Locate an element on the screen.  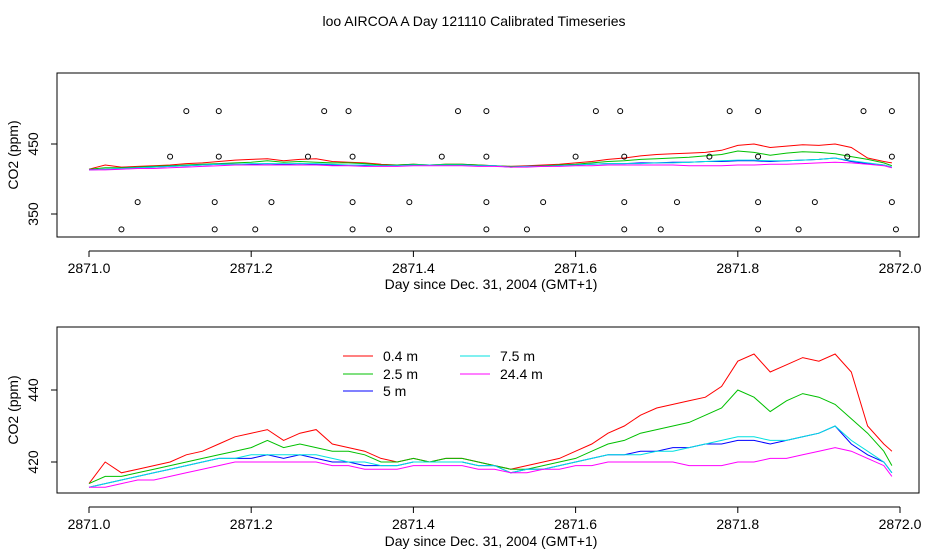
legend-label: 0.4 m is located at coordinates (400, 356).